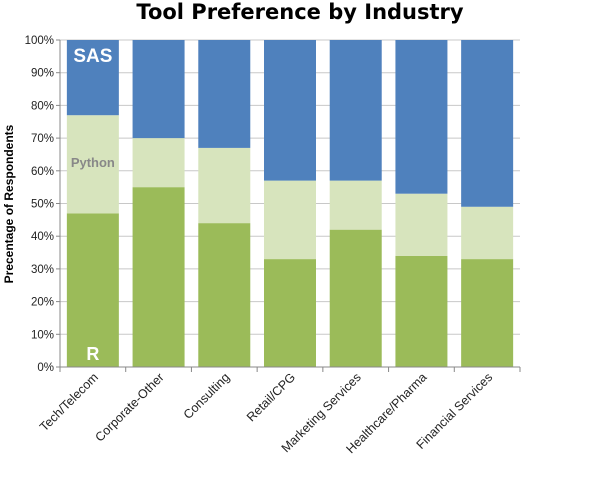 This screenshot has width=600, height=493. What do you see at coordinates (9, 203) in the screenshot?
I see `y-axis-label: Precentage of Respondents` at bounding box center [9, 203].